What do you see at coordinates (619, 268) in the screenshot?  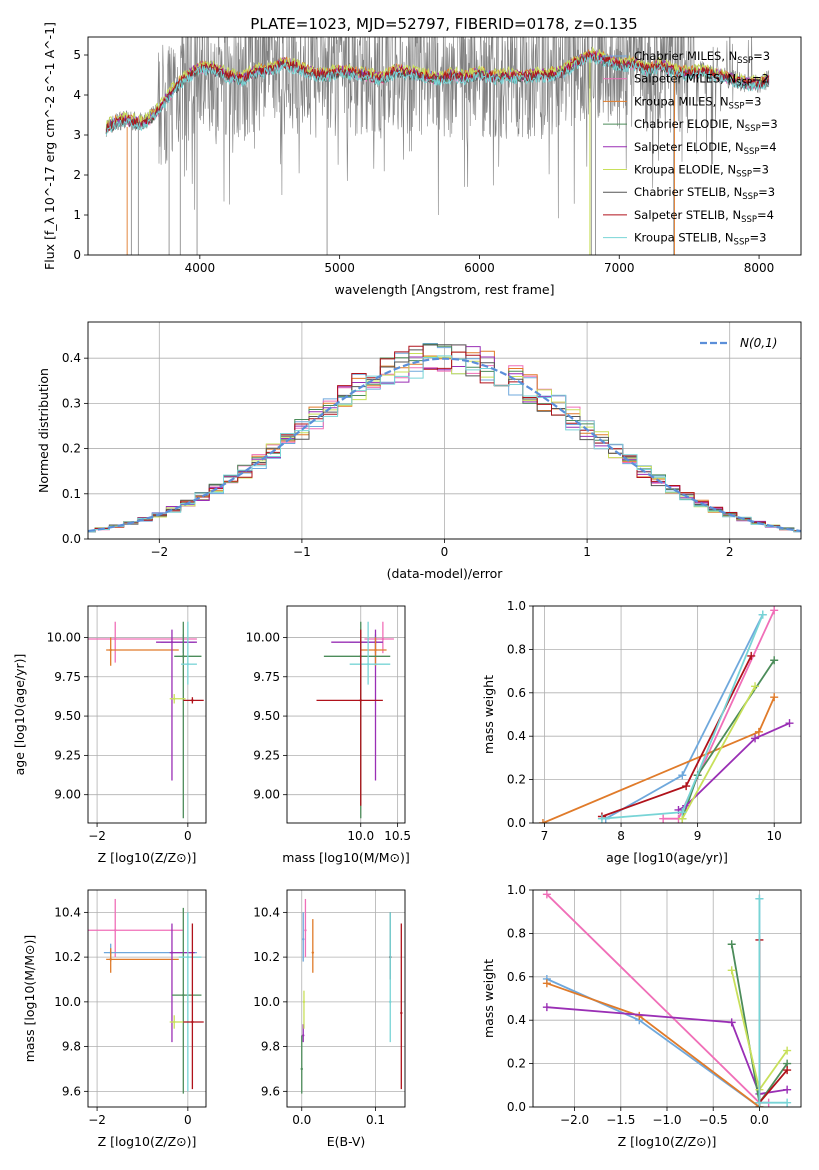 I see `x-tick-label: 7000` at bounding box center [619, 268].